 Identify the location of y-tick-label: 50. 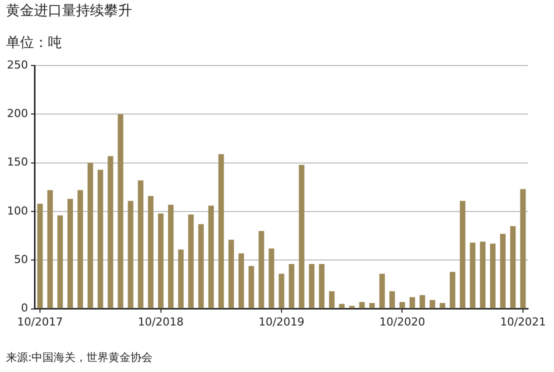
(21, 259).